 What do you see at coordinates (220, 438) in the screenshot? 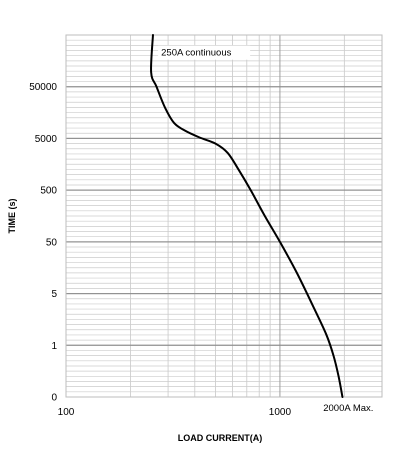
I see `x-axis-title: LOAD CURRENT(A)` at bounding box center [220, 438].